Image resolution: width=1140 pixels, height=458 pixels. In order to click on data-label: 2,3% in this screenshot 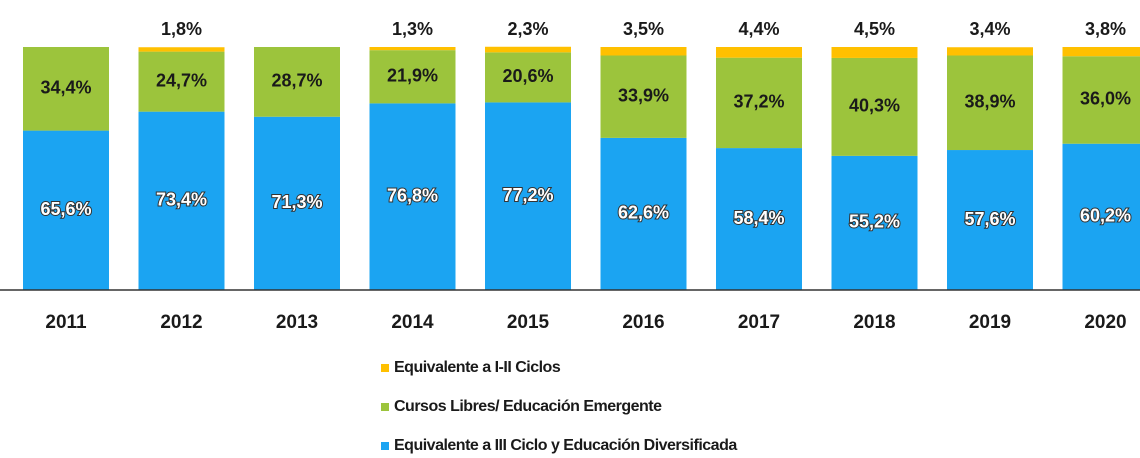, I will do `click(527, 29)`.